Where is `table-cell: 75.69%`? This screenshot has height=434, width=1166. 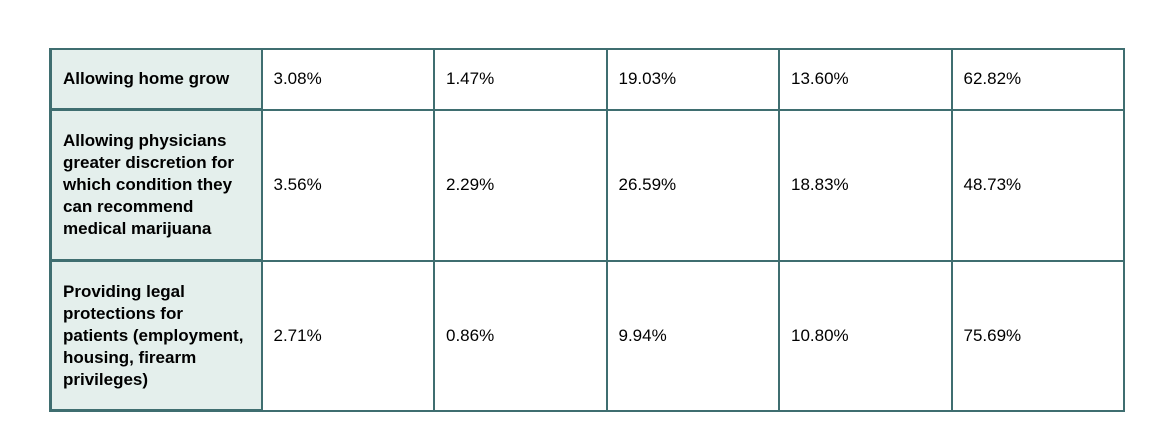 table-cell: 75.69% is located at coordinates (1037, 335).